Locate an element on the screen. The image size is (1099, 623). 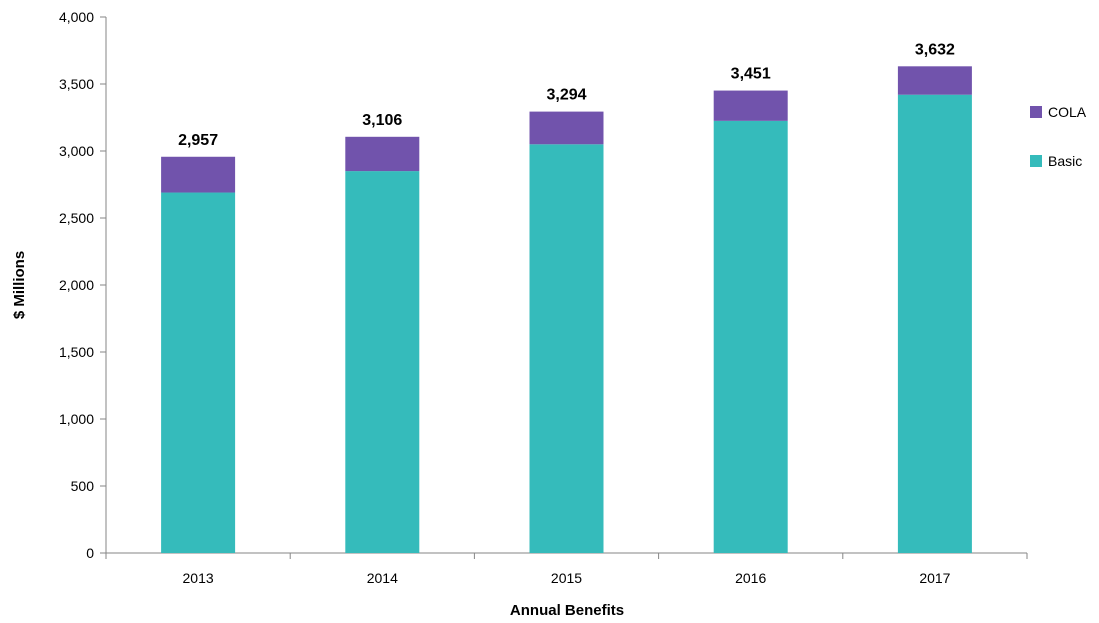
bar-cola-2017 is located at coordinates (934, 80).